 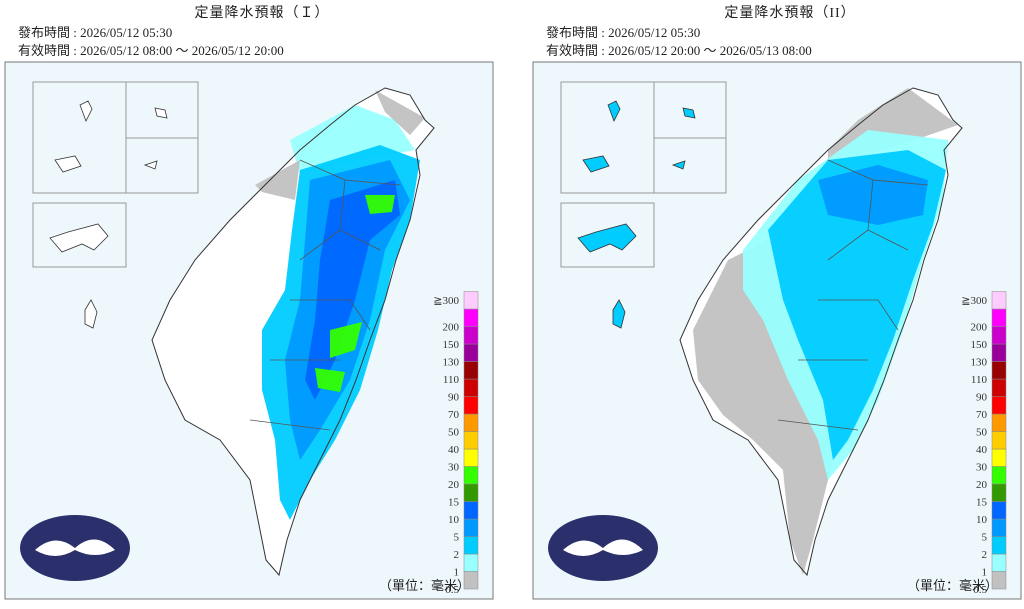 I want to click on panel-title: 定量降水預報（Ｉ）, so click(x=262, y=13).